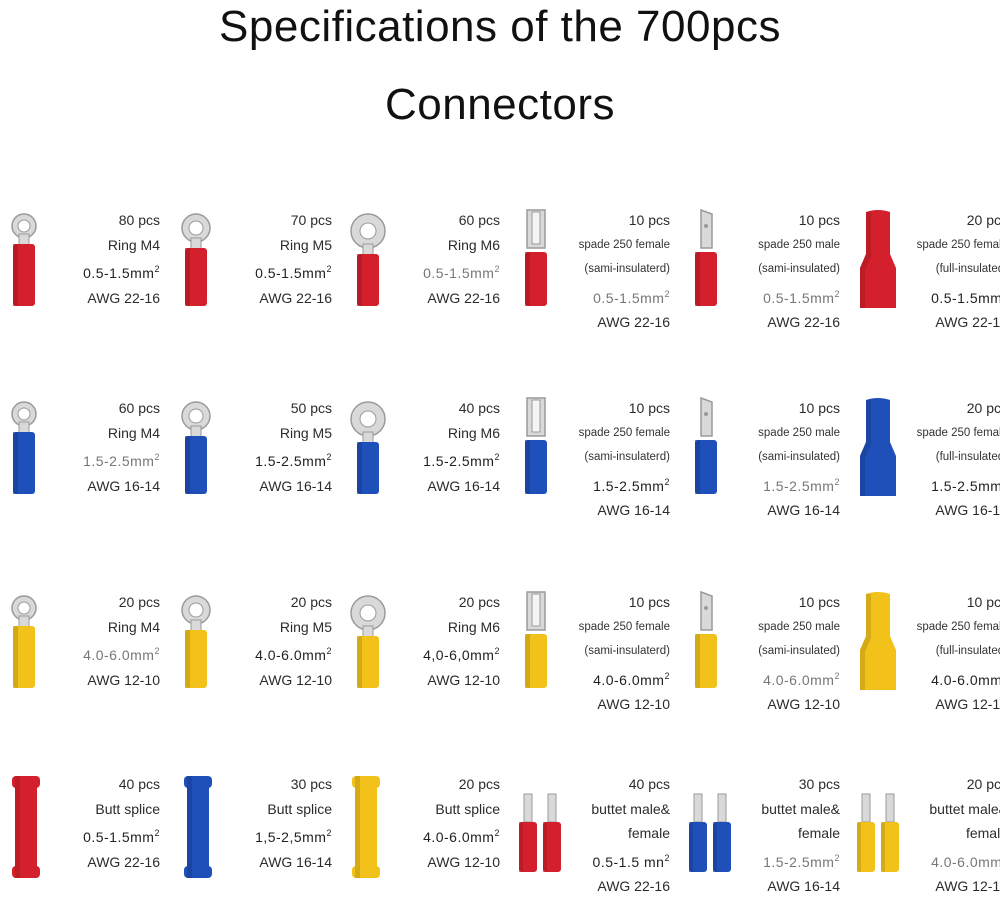 The image size is (1000, 902). What do you see at coordinates (880, 652) in the screenshot?
I see `full-connector-icon` at bounding box center [880, 652].